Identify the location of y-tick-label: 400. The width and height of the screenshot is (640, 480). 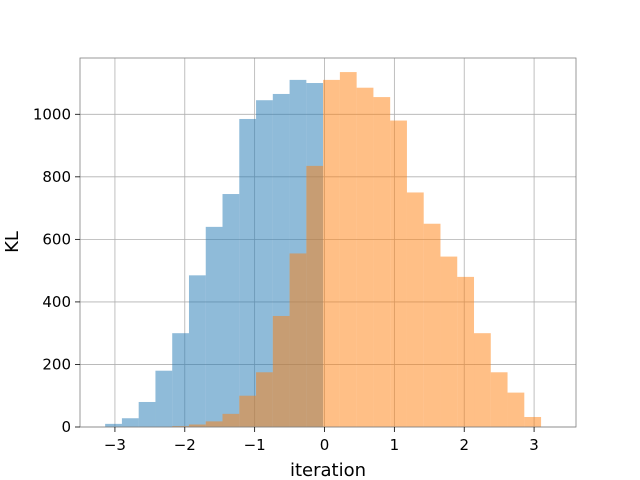
(56, 302).